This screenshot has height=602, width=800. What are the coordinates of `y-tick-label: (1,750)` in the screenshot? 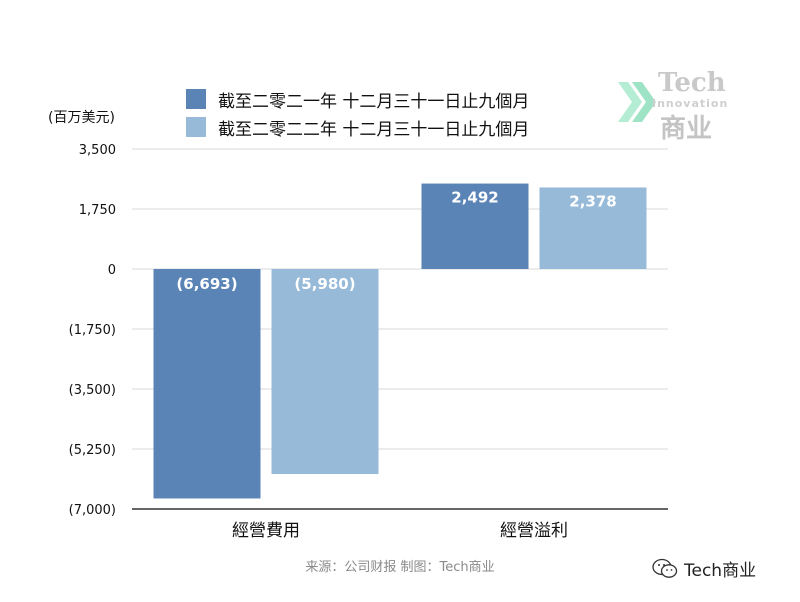 It's located at (92, 330).